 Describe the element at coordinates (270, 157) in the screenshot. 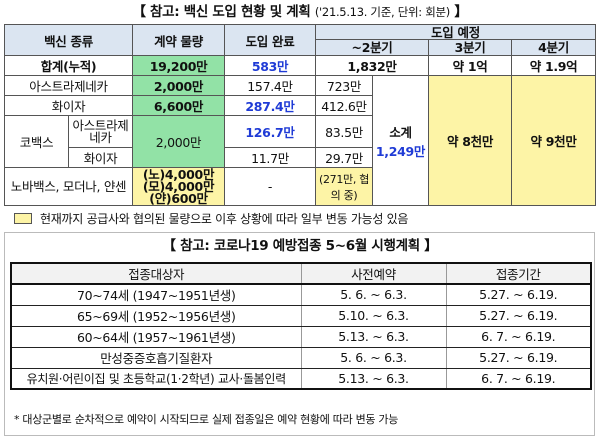

I see `covax-pfizer-done: 11.7만` at that location.